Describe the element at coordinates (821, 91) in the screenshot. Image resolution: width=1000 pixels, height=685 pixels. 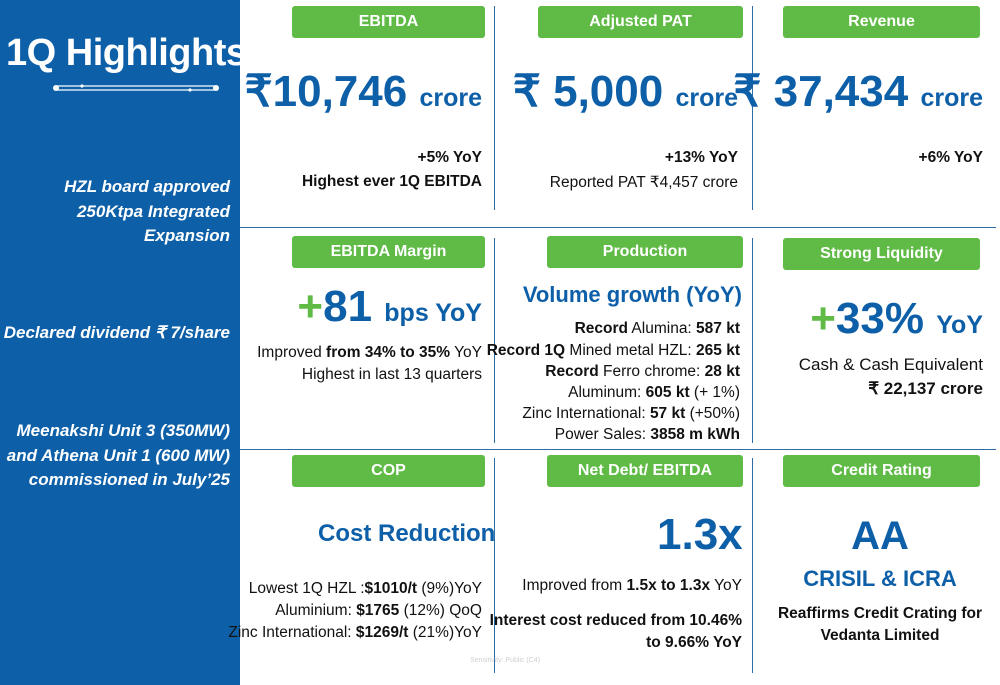
I see `revenue-amount: ₹ 37,434` at that location.